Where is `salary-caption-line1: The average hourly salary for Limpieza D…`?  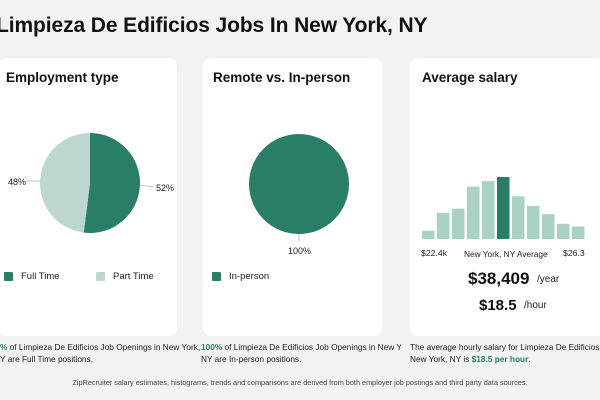
salary-caption-line1: The average hourly salary for Limpieza D… is located at coordinates (505, 347).